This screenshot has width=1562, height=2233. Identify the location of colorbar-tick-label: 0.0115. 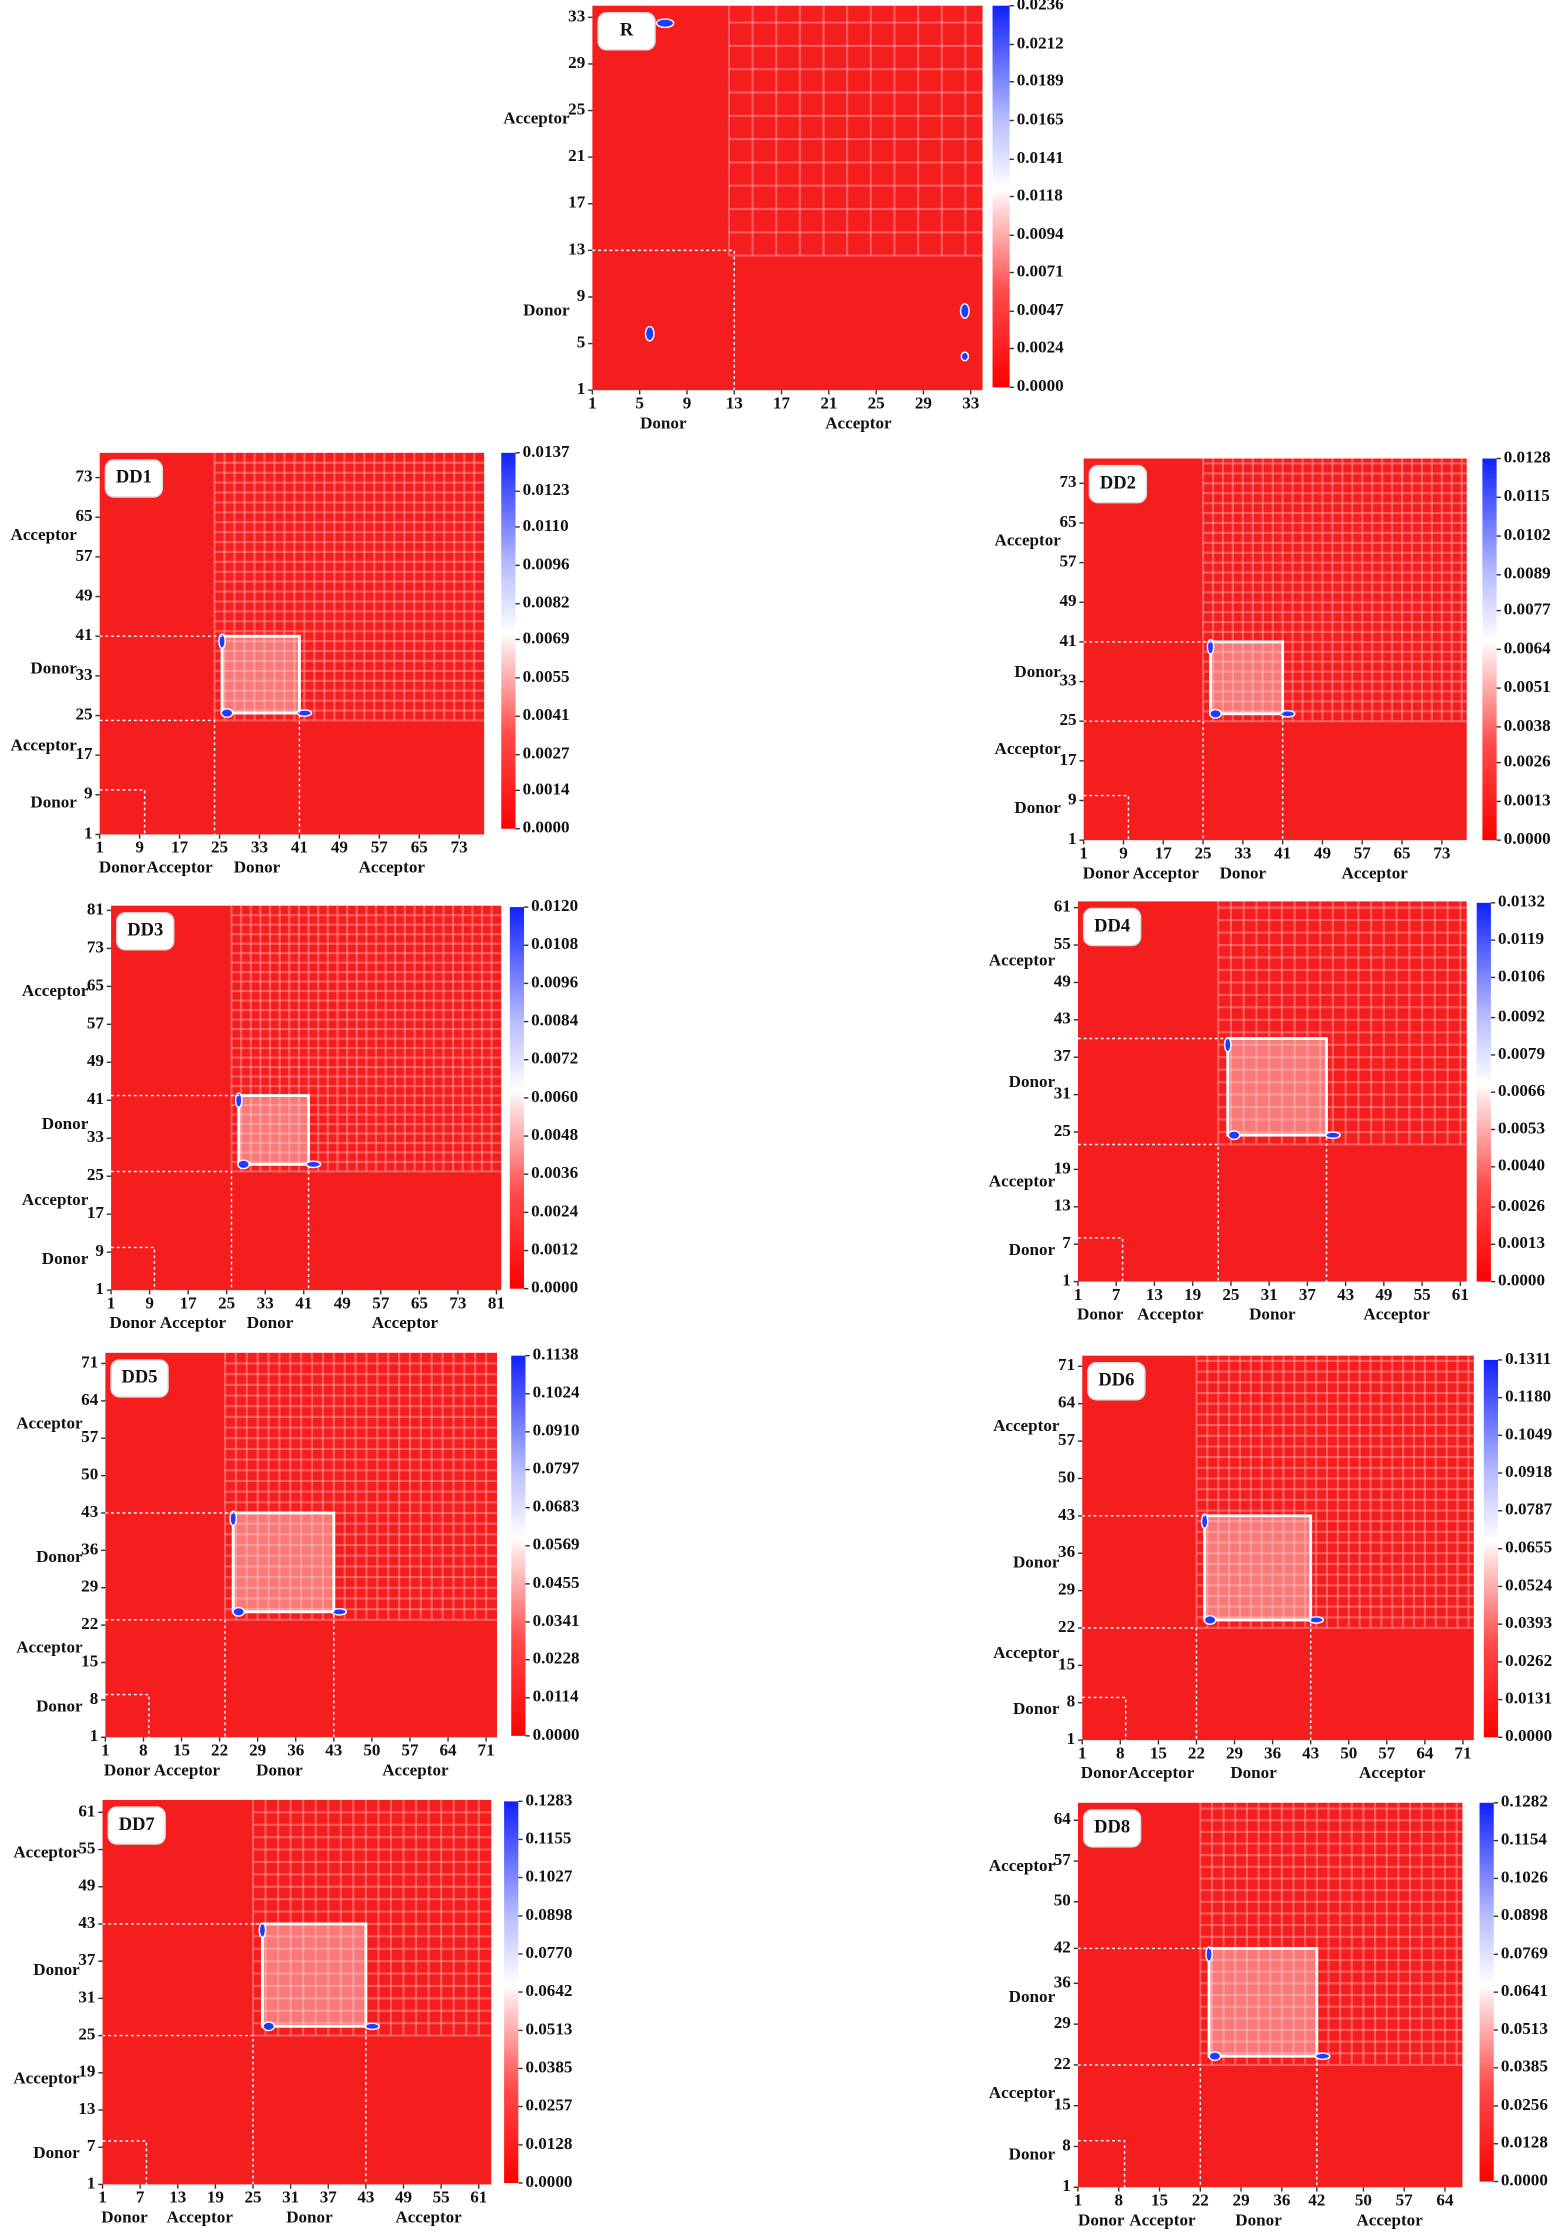
(1527, 495).